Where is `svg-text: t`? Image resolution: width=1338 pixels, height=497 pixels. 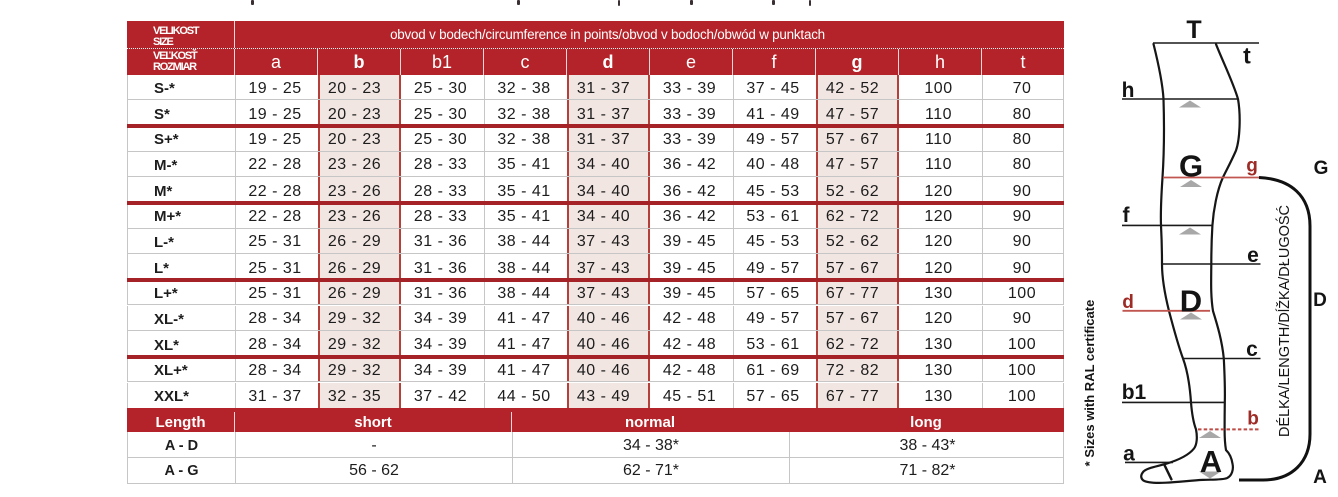 svg-text: t is located at coordinates (1247, 56).